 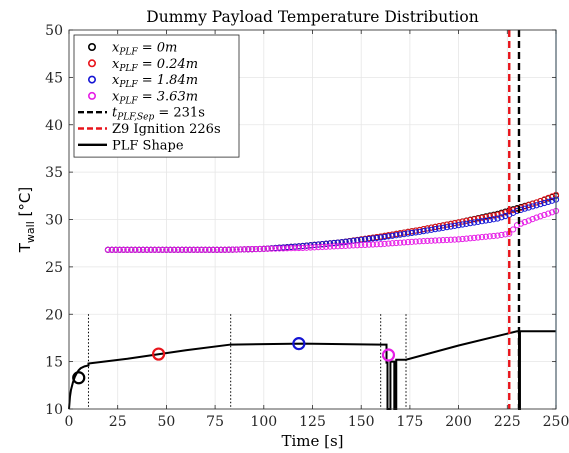 What do you see at coordinates (54, 173) in the screenshot?
I see `y-tick-label: 35` at bounding box center [54, 173].